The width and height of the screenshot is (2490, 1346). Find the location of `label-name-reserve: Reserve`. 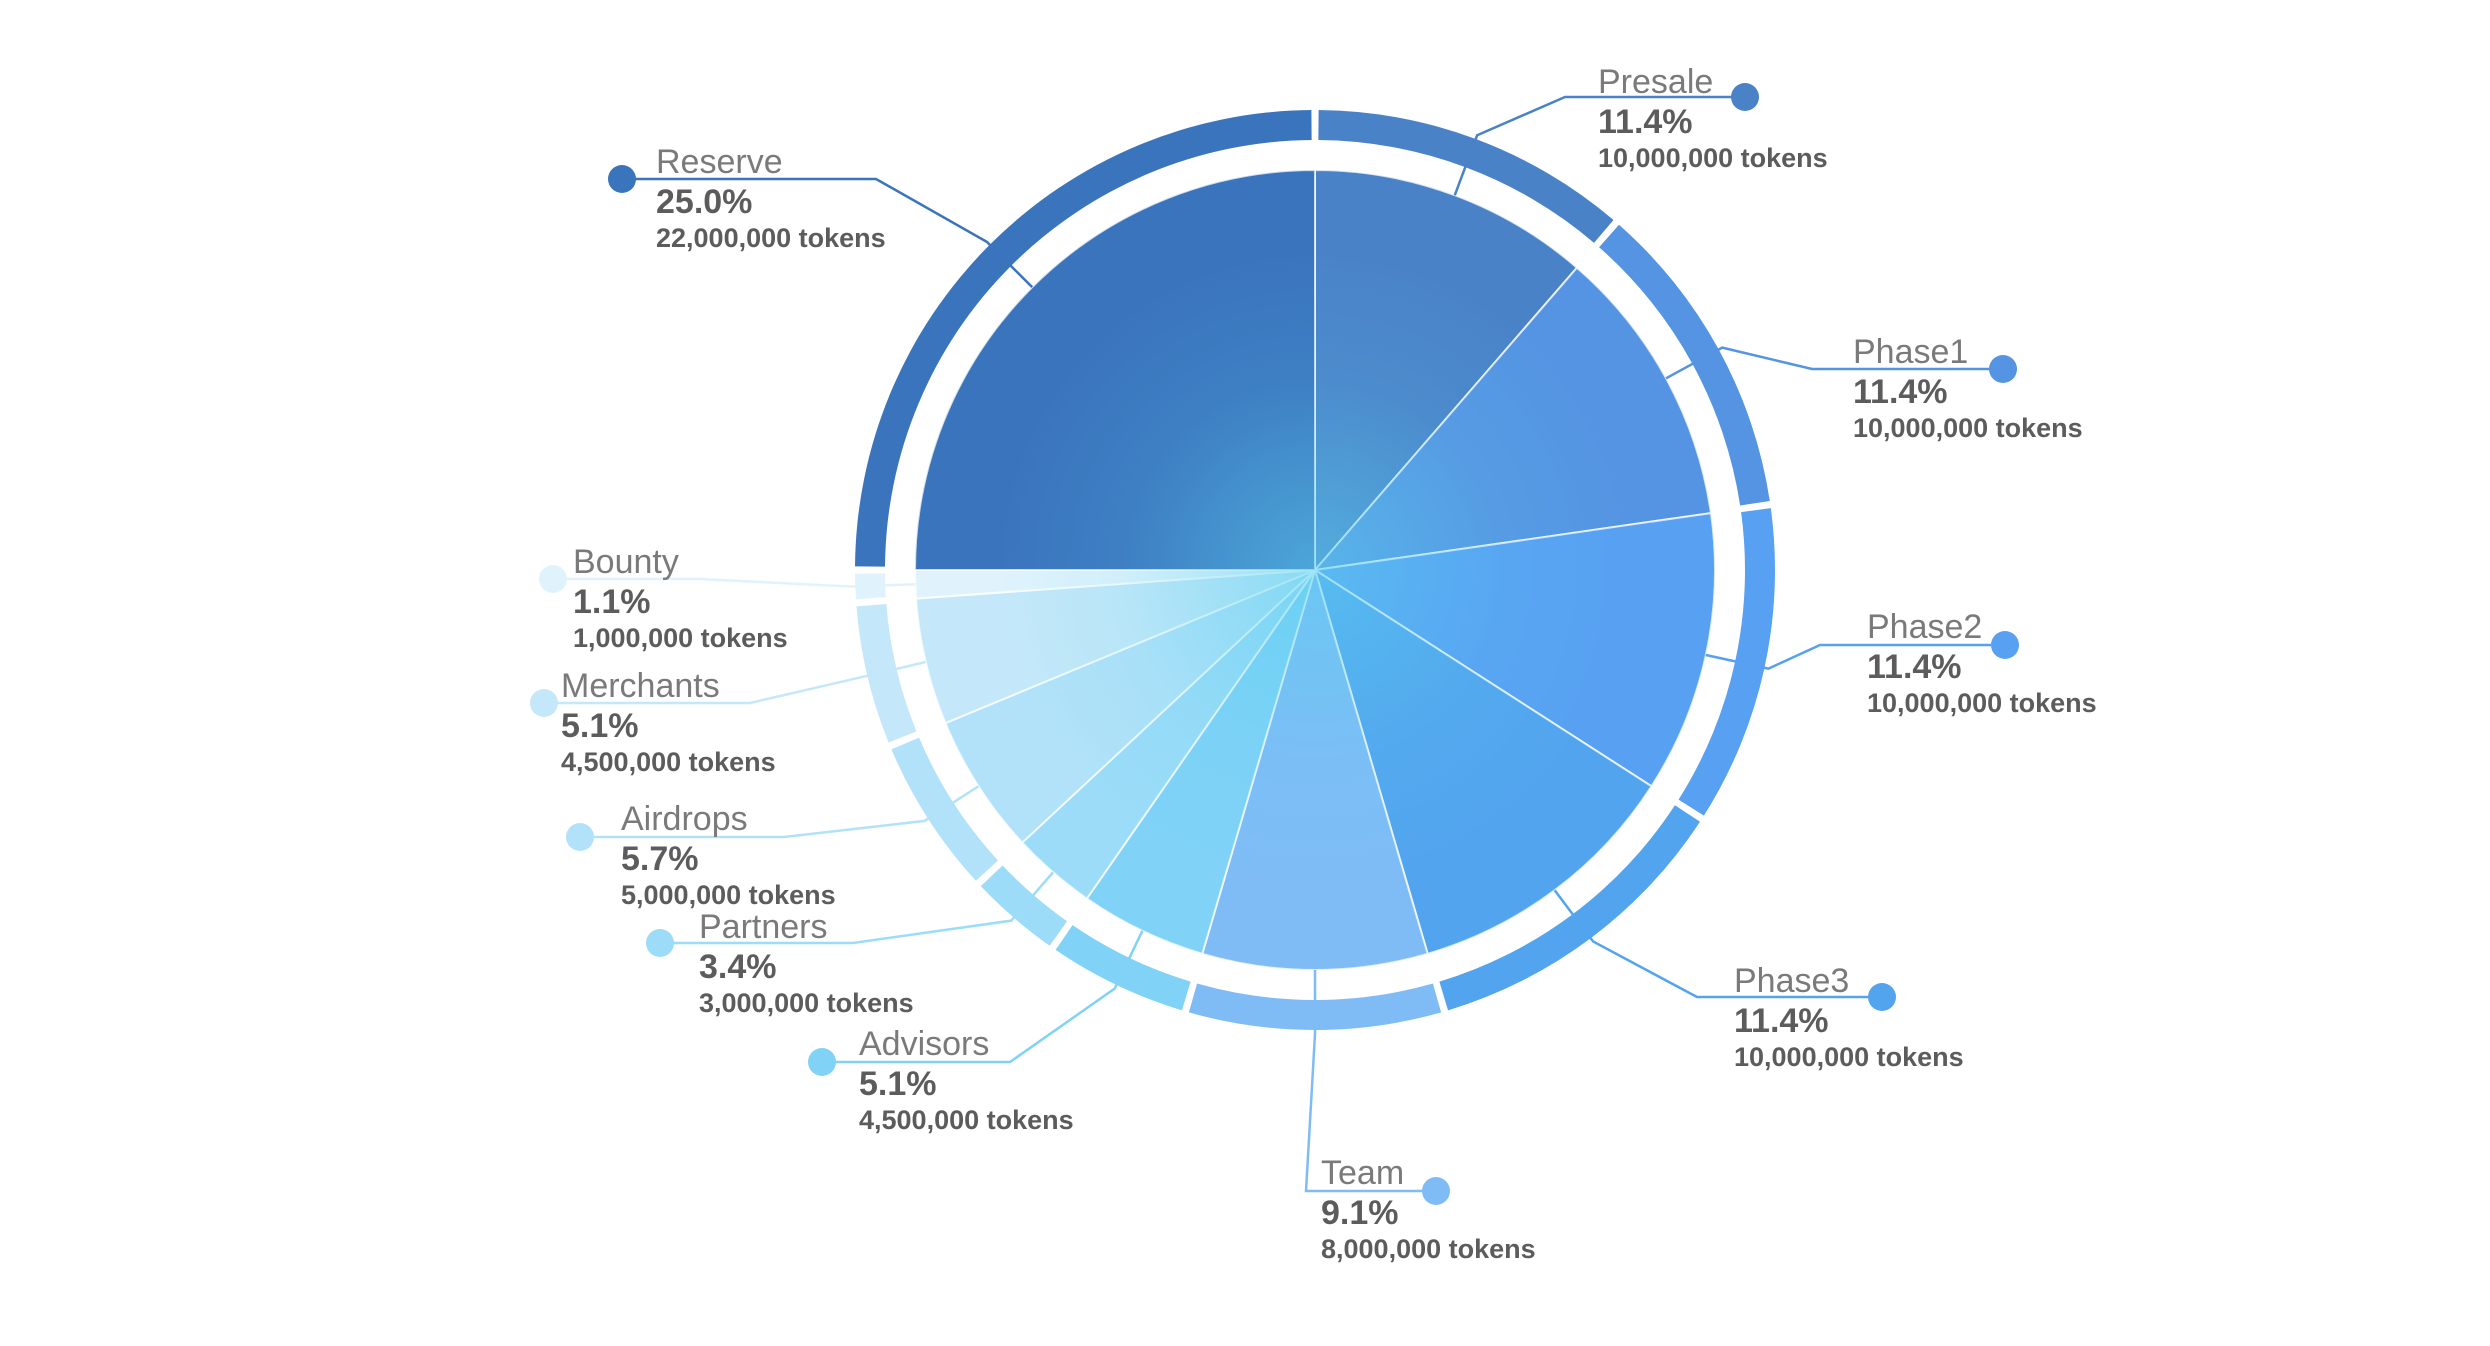

label-name-reserve: Reserve is located at coordinates (719, 162).